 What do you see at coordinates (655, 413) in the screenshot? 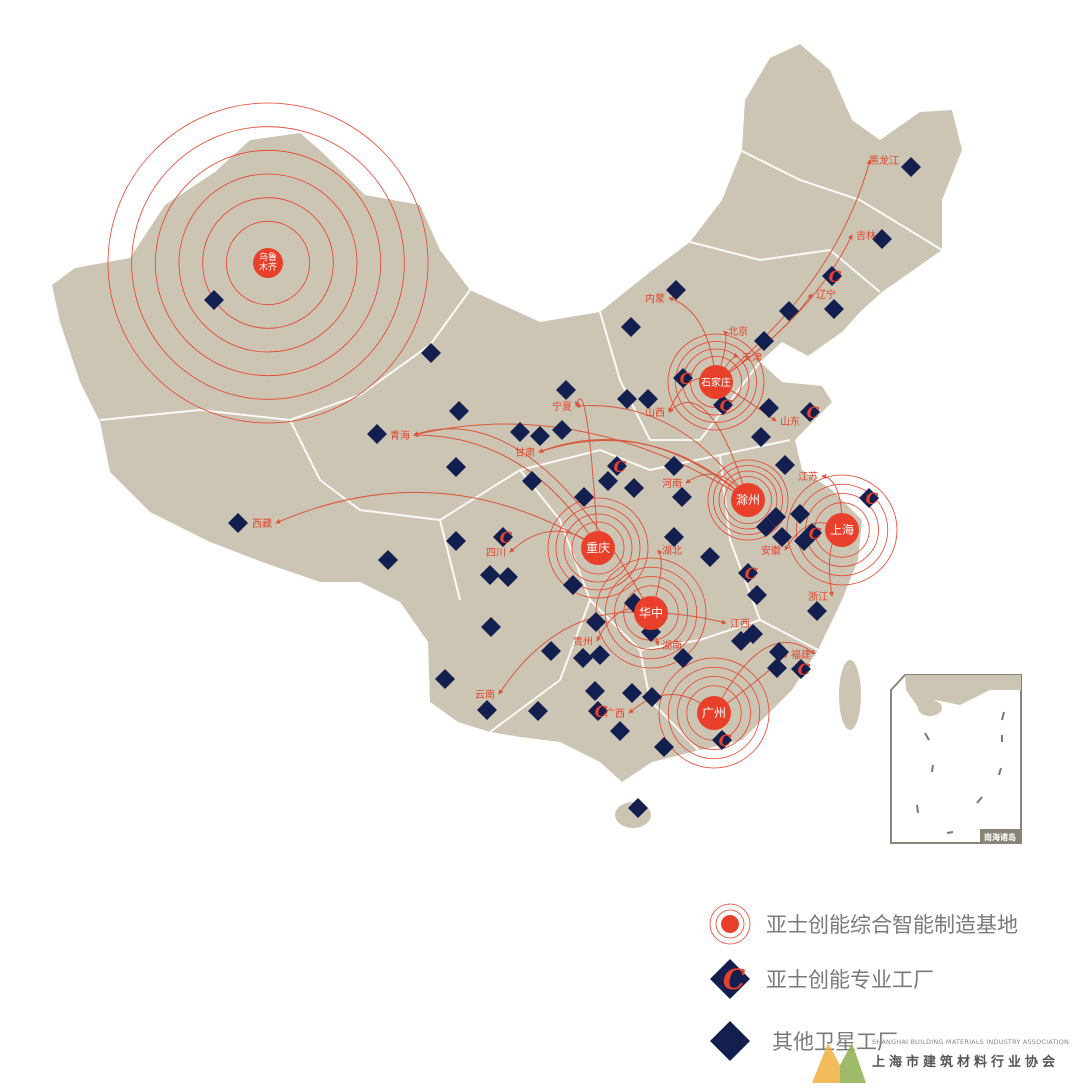
I see `province-label: 山西` at bounding box center [655, 413].